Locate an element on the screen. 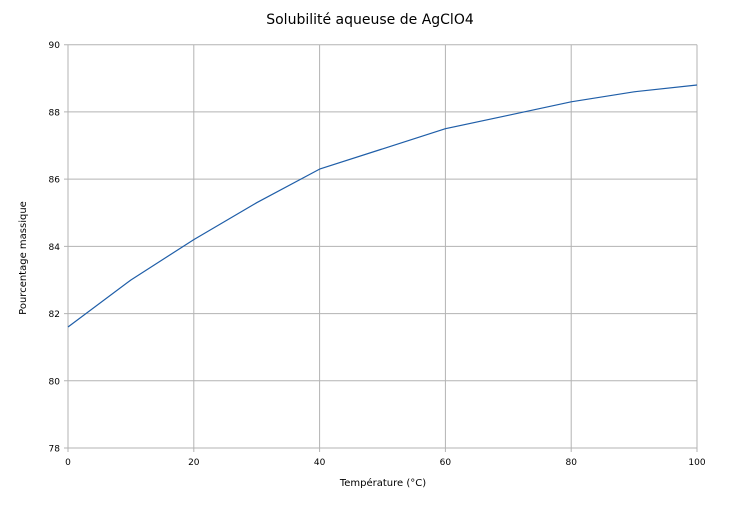 The height and width of the screenshot is (516, 731). y-axis-label: Pourcentage massique is located at coordinates (23, 258).